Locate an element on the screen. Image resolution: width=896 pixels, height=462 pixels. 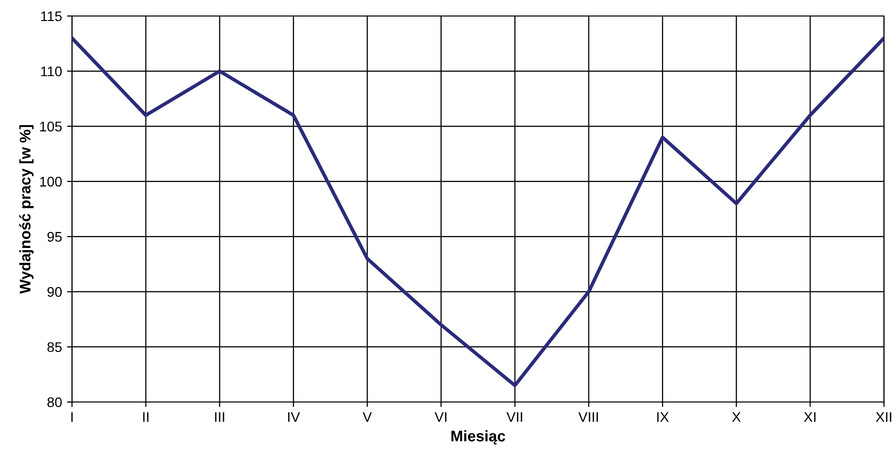
x-tick-label: VII is located at coordinates (514, 417).